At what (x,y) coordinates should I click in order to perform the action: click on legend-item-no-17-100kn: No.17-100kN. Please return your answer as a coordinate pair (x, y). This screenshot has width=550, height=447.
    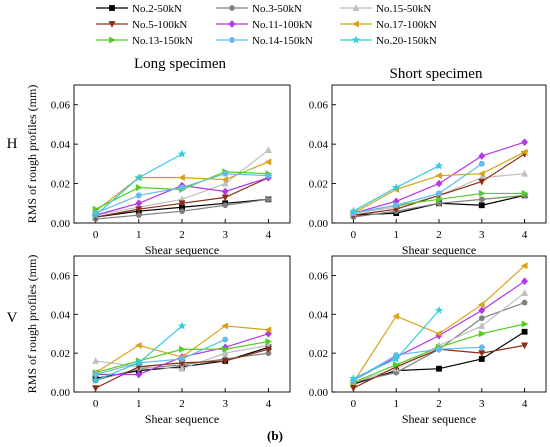
    Looking at the image, I should click on (388, 25).